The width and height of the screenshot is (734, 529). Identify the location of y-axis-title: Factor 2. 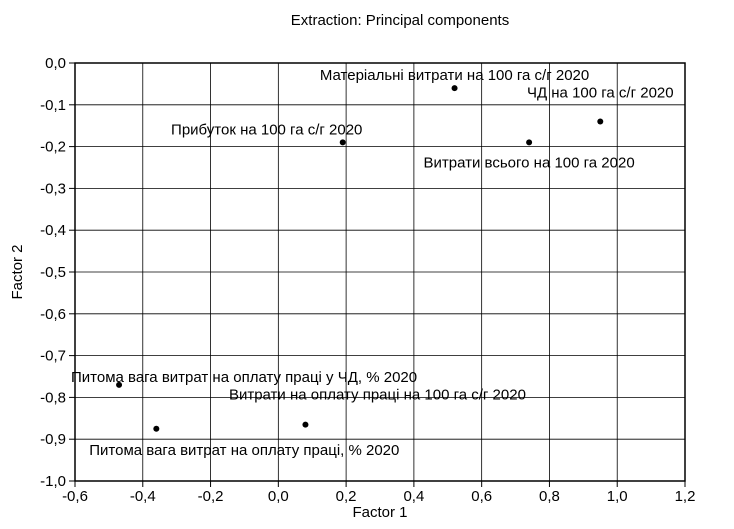
(17, 271).